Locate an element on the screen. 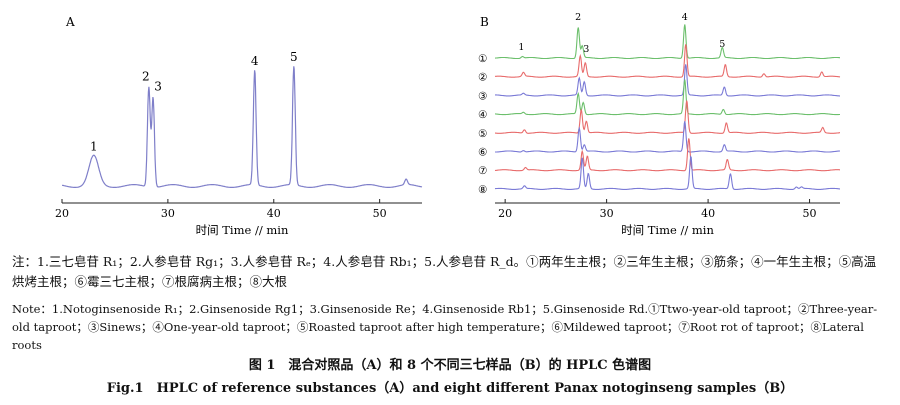  panel-b-peak-label: 1 is located at coordinates (521, 47).